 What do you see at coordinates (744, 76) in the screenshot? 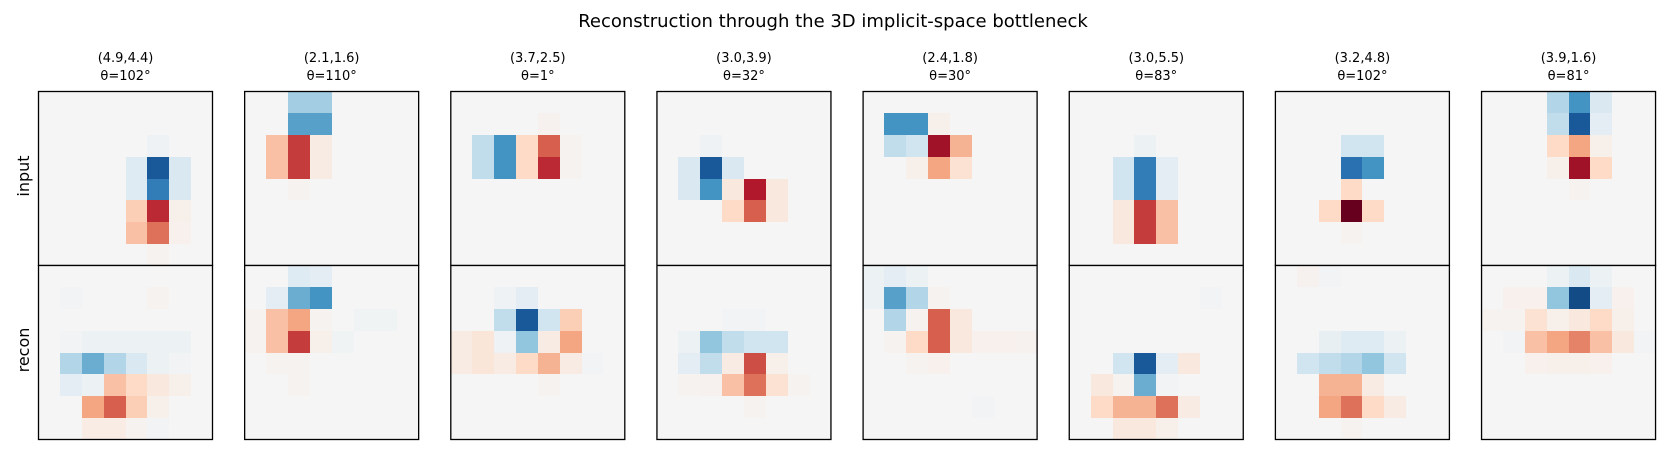
I see `panel-angle-label: θ=32°` at bounding box center [744, 76].